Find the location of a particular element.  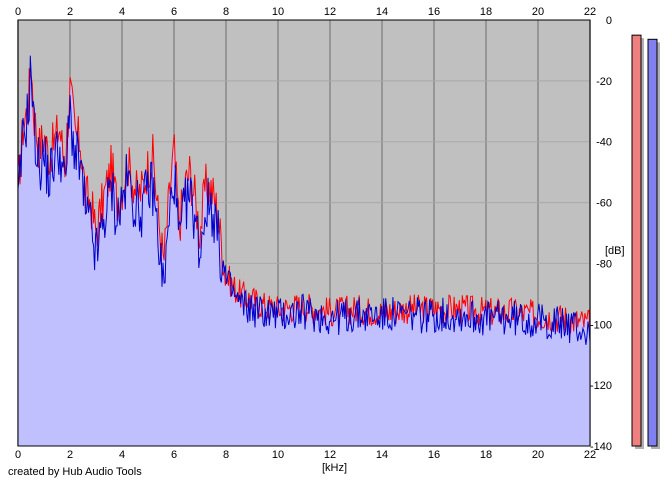

right-level-meter is located at coordinates (652, 242).